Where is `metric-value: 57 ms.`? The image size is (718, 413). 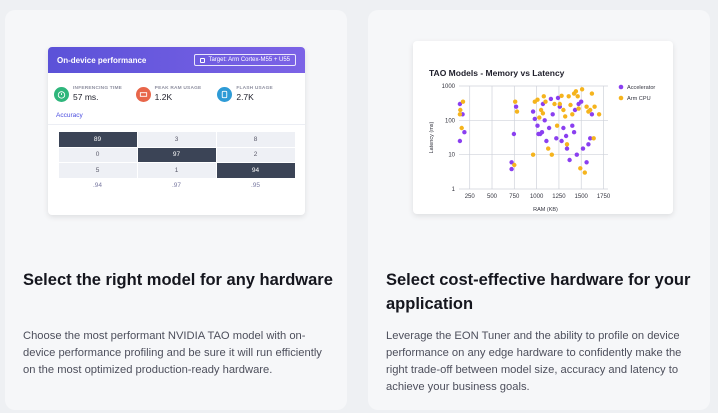 metric-value: 57 ms. is located at coordinates (86, 97).